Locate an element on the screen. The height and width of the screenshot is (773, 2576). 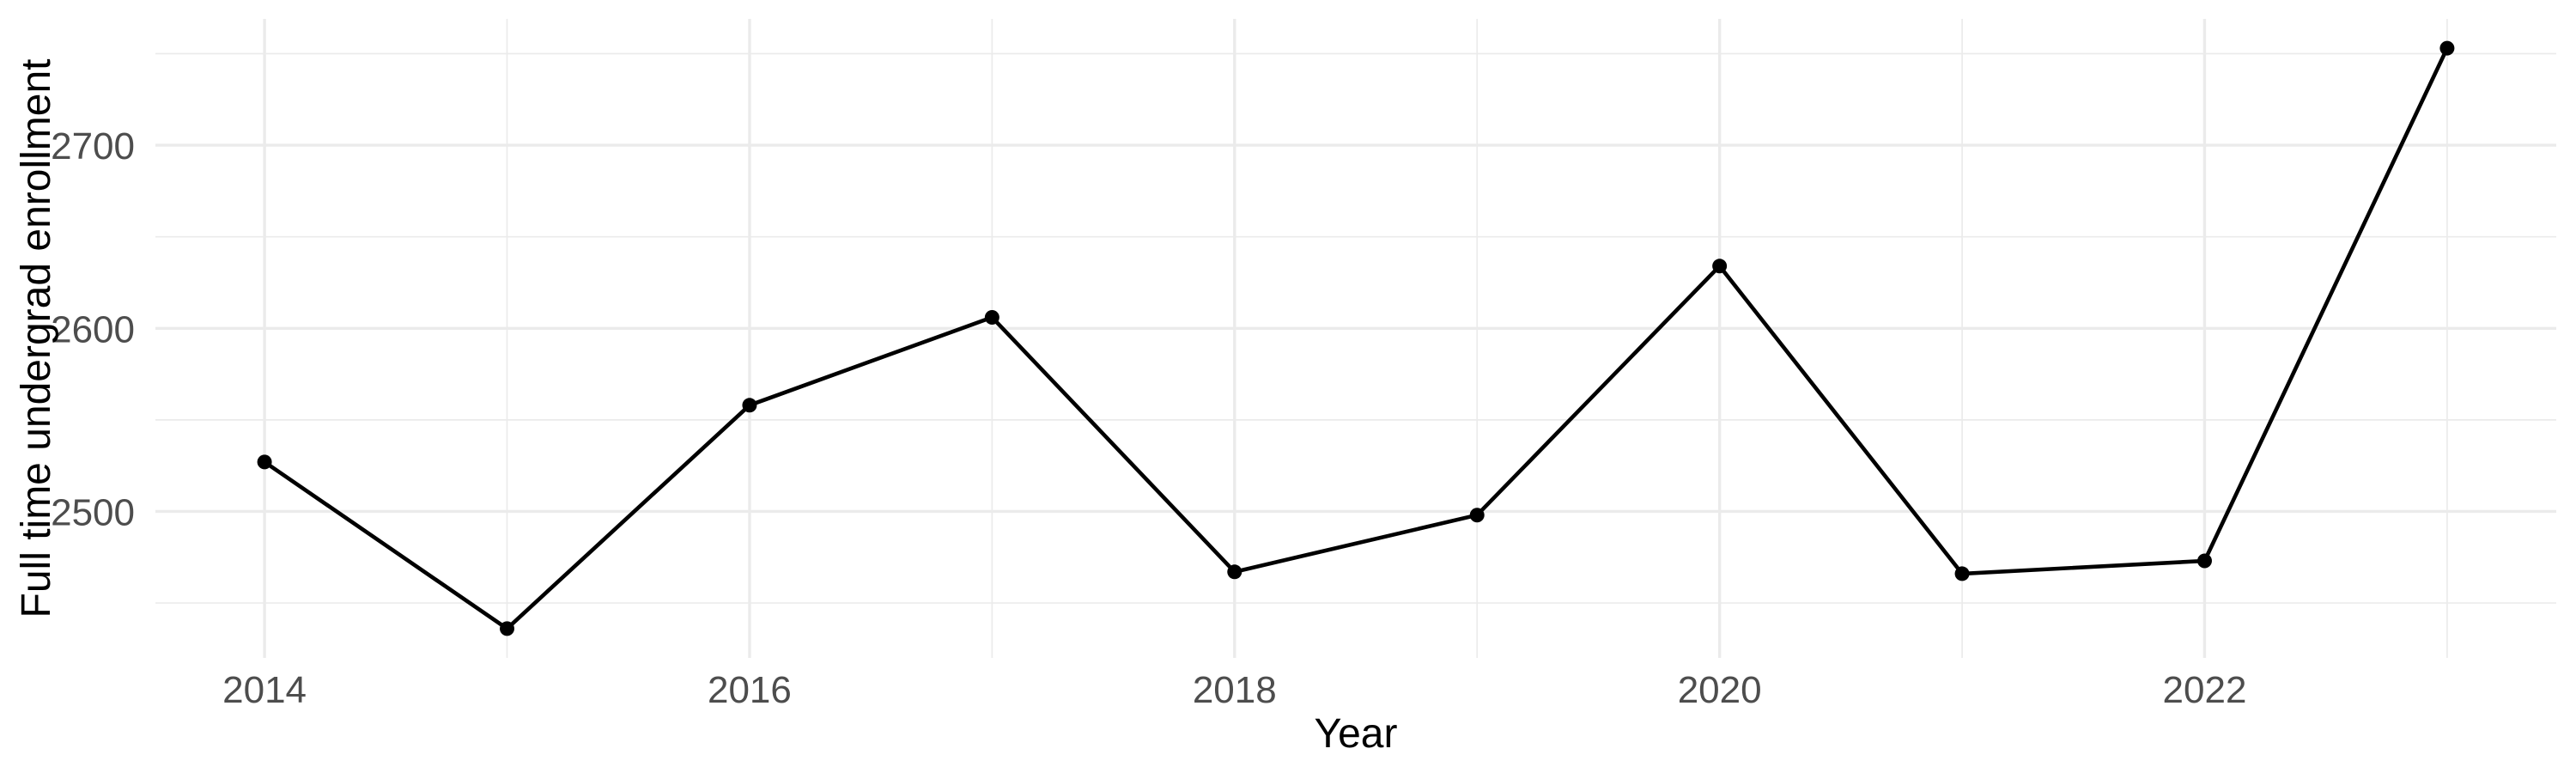
x-tick-label: 2014 is located at coordinates (264, 690).